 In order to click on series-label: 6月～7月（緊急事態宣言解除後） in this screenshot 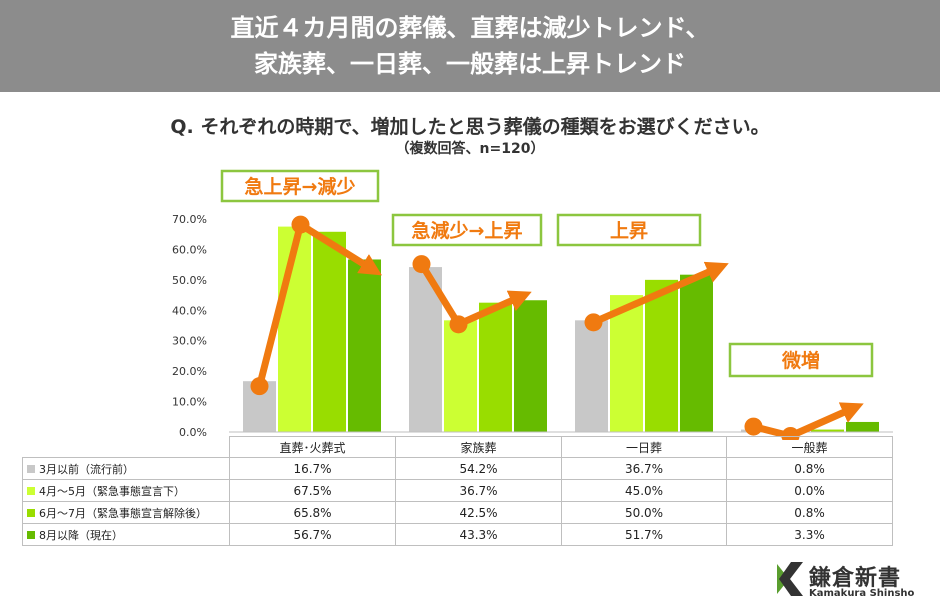, I will do `click(126, 512)`.